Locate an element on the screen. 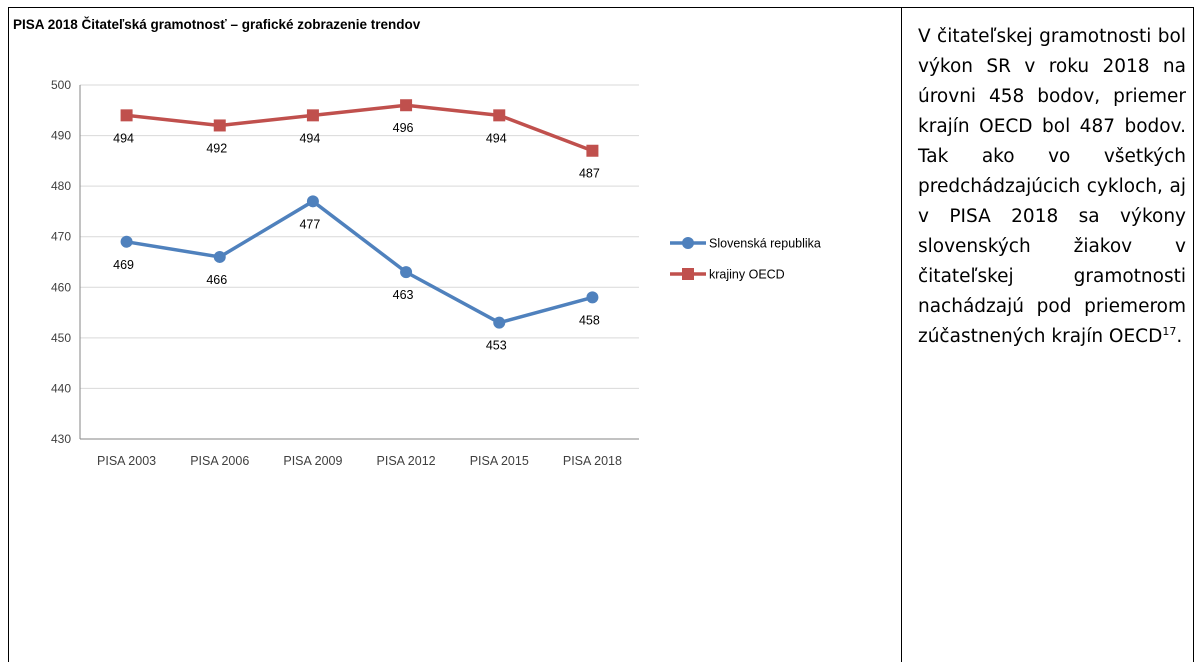 This screenshot has height=662, width=1200. x-tick-label: PISA 2018 is located at coordinates (592, 461).